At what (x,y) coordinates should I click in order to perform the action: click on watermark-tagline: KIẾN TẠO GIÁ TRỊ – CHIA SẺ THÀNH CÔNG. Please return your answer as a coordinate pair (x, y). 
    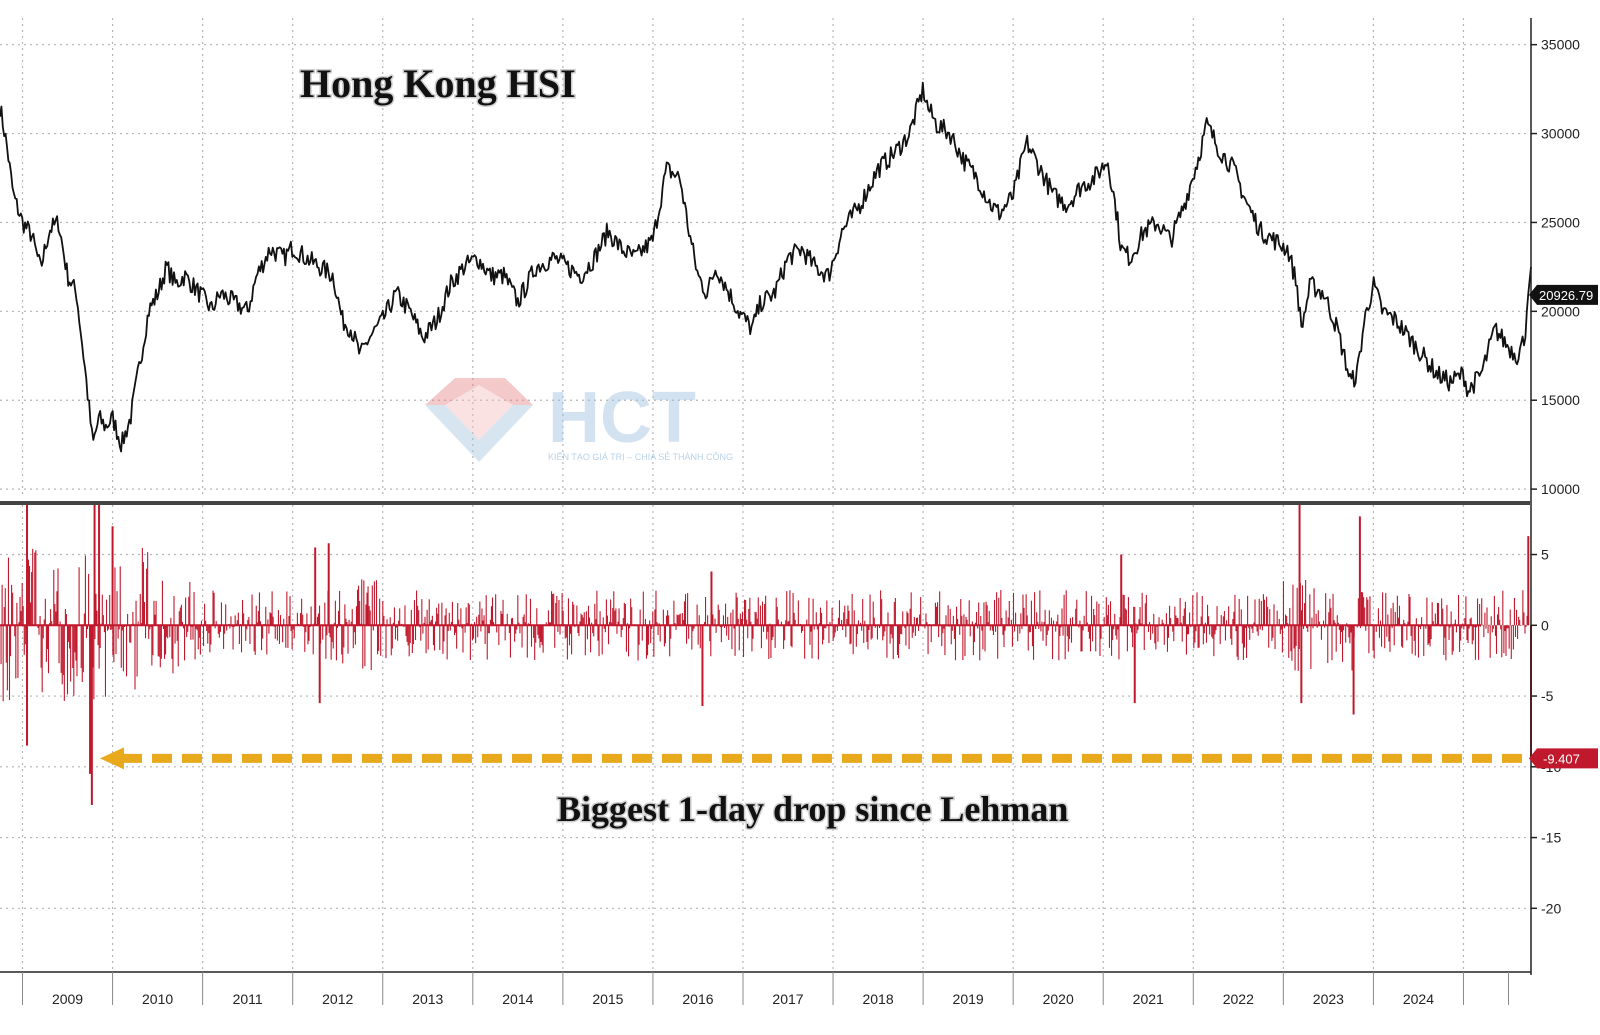
    Looking at the image, I should click on (640, 456).